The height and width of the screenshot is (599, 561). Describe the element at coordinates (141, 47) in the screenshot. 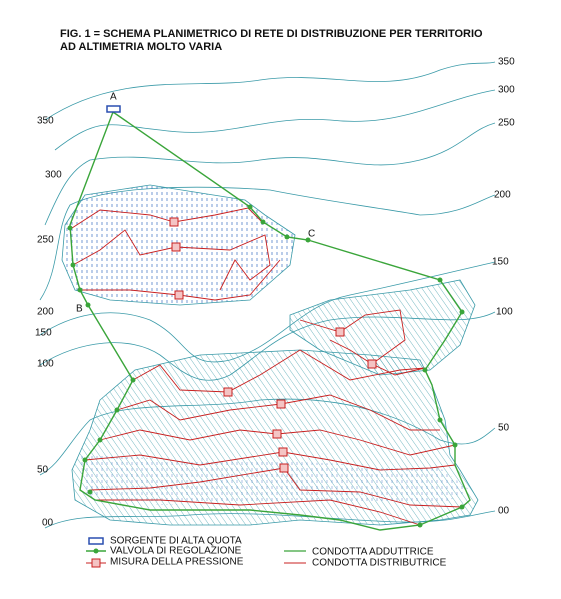

I see `title-line: AD ALTIMETRIA MOLTO VARIA` at that location.